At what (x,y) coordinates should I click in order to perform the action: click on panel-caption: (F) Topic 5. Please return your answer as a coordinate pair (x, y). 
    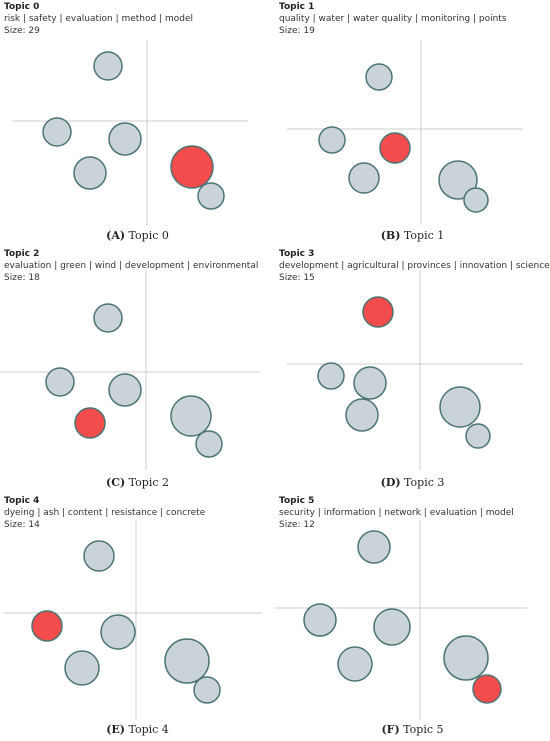
    Looking at the image, I should click on (412, 729).